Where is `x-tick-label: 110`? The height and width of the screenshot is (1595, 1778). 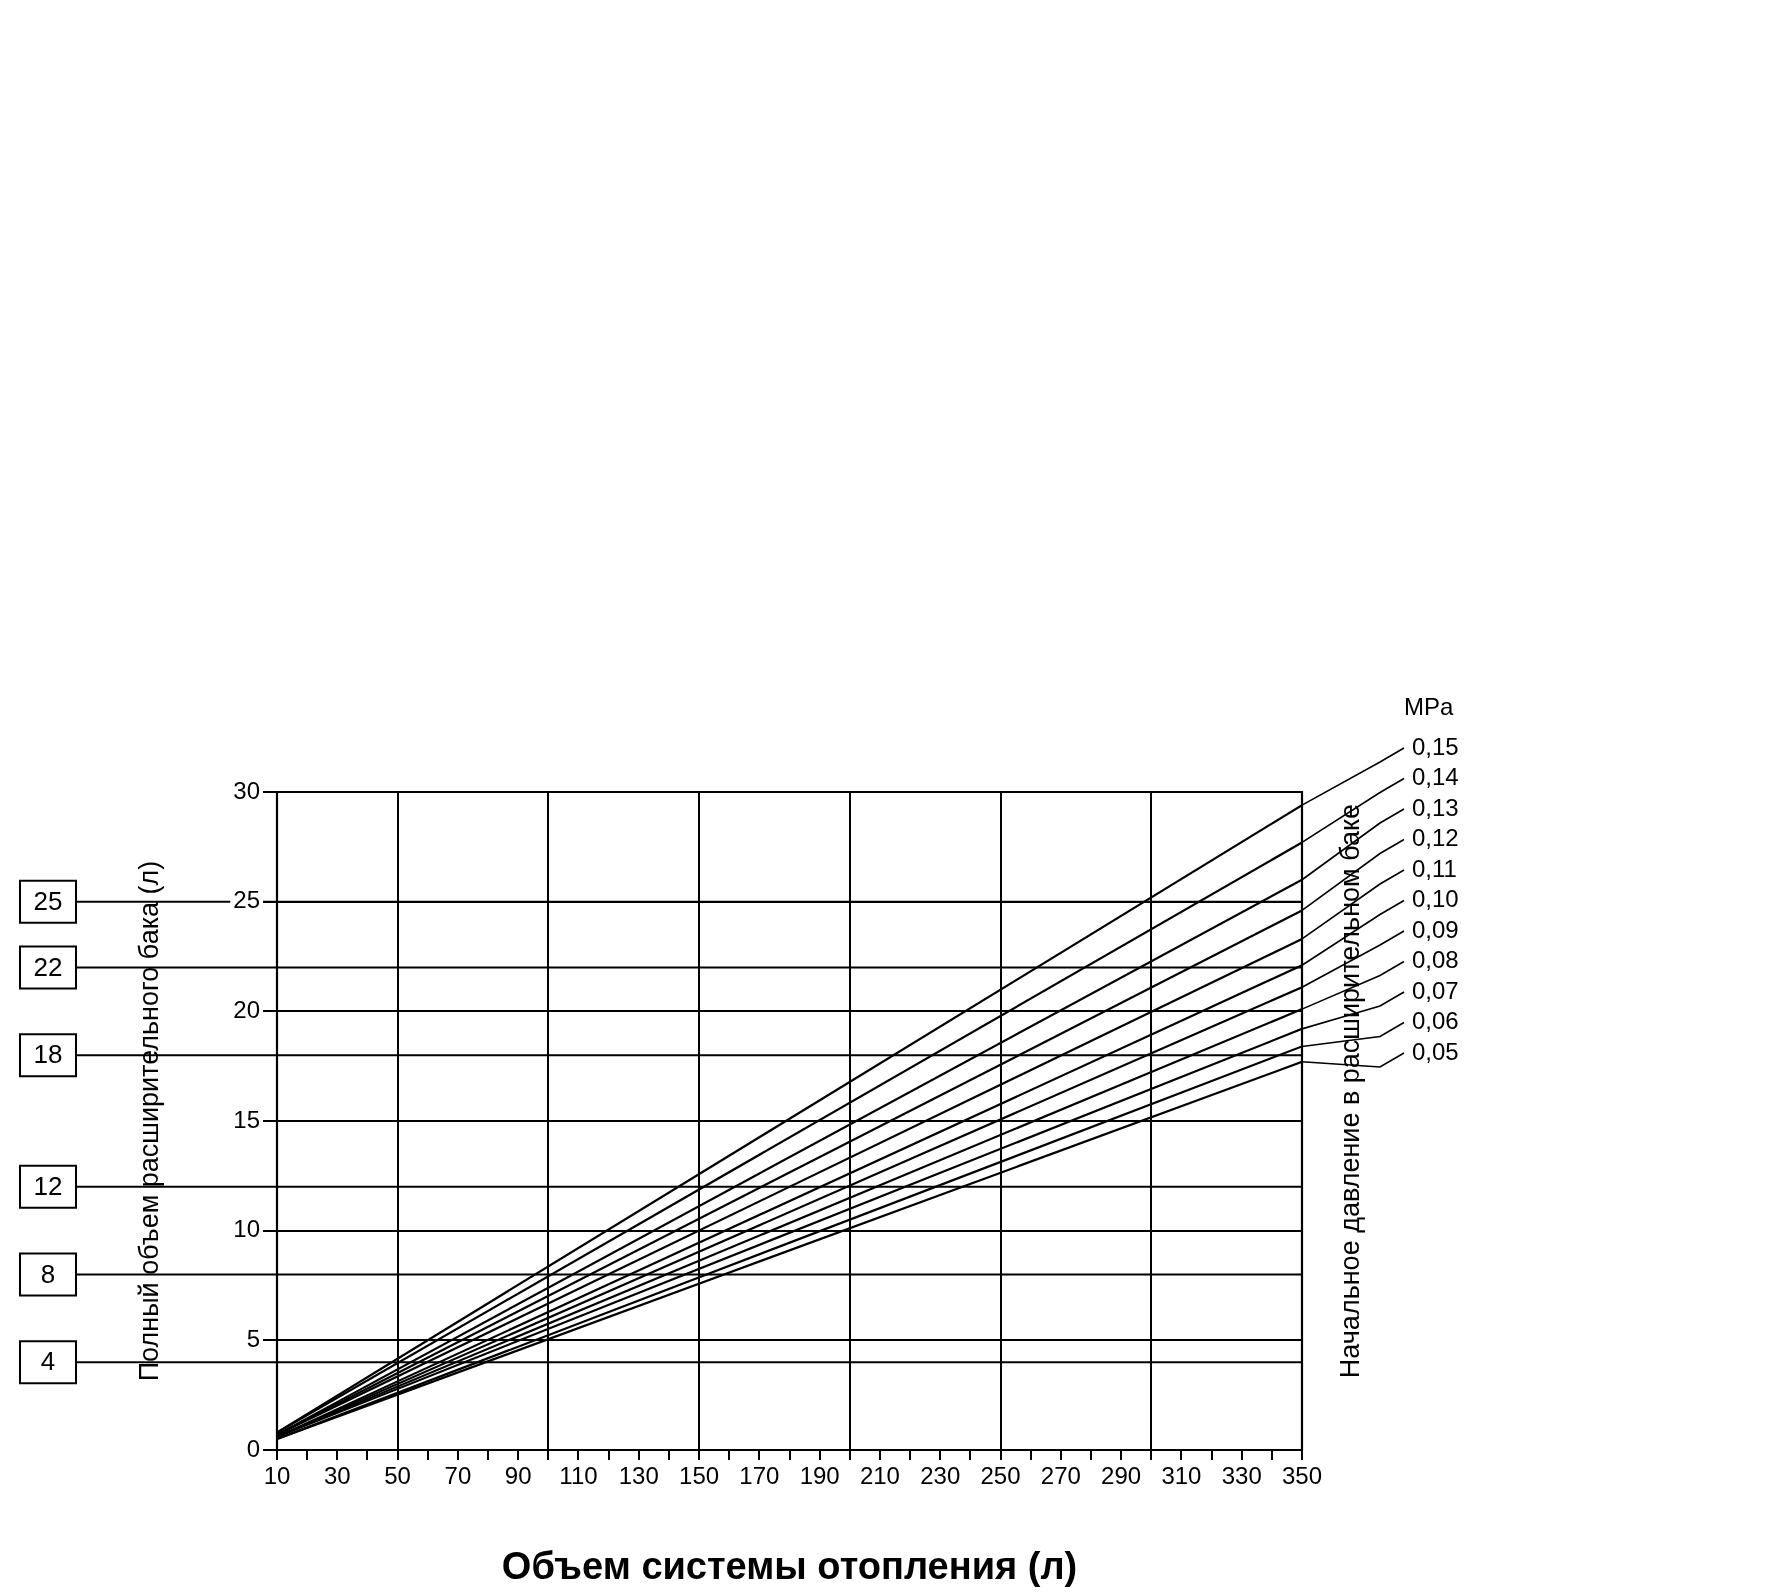 x-tick-label: 110 is located at coordinates (578, 1476).